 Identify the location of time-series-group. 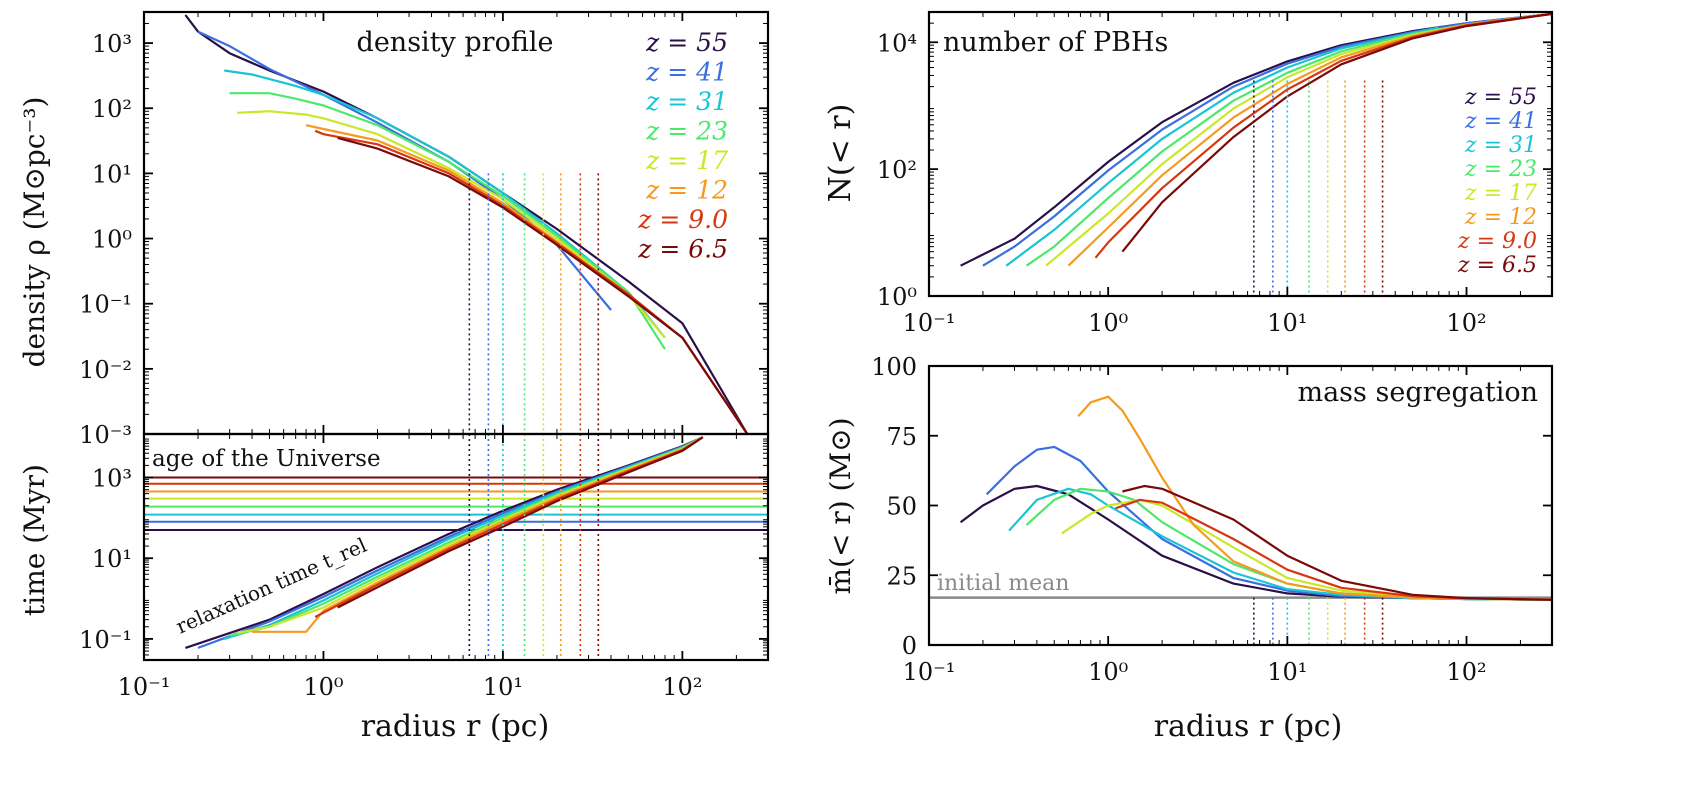
(444, 542).